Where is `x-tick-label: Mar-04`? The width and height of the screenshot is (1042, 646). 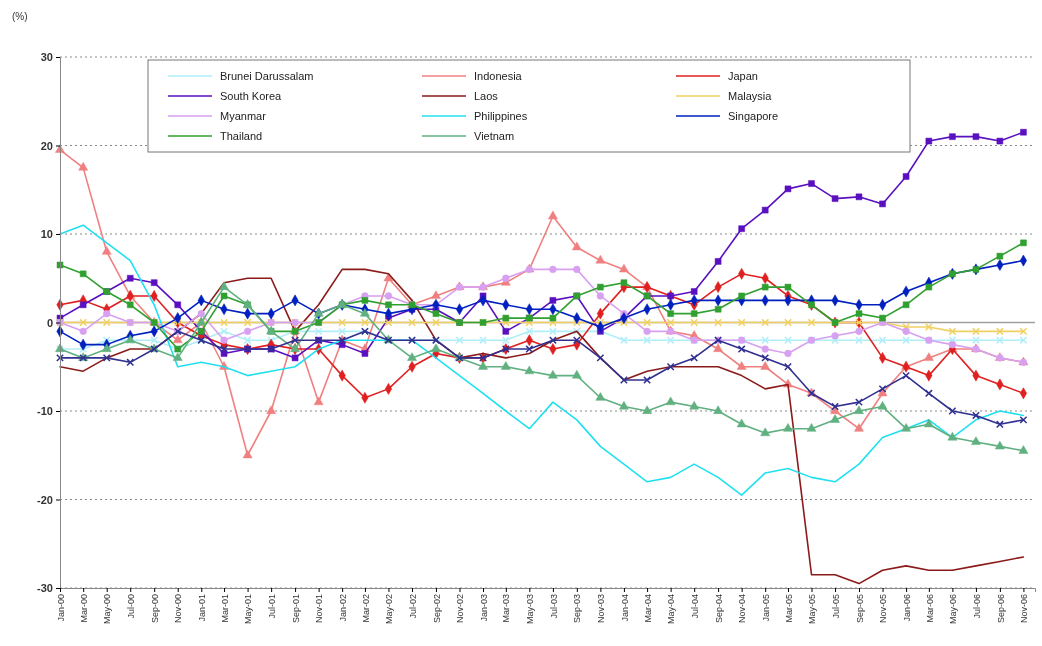
x-tick-label: Mar-04 is located at coordinates (647, 608).